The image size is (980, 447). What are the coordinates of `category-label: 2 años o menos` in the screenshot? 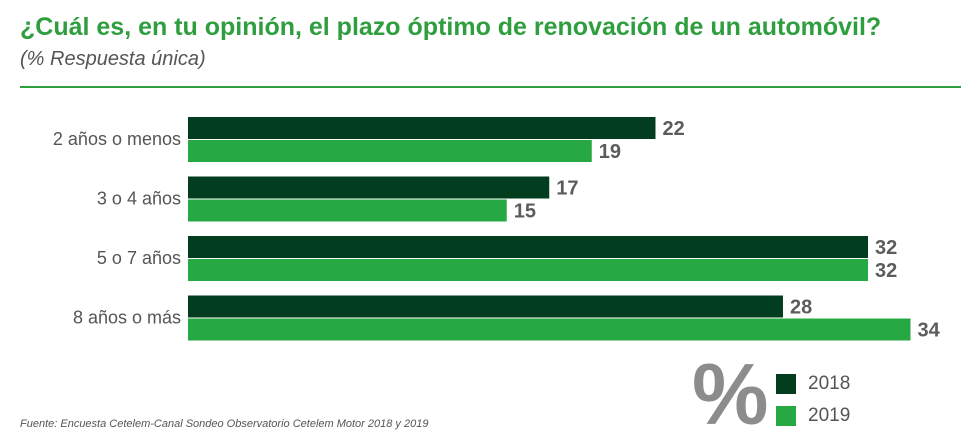 It's located at (117, 139).